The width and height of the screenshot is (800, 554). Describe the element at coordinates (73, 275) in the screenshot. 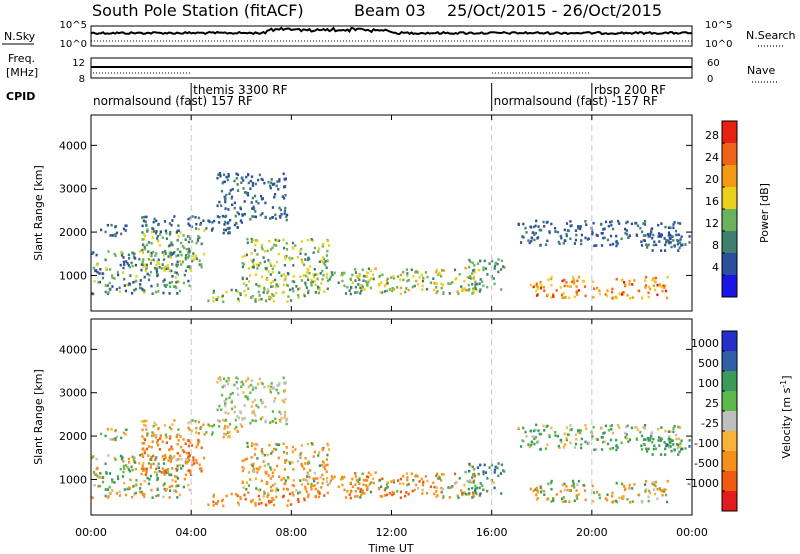

I see `y-tick-label: 1000` at that location.